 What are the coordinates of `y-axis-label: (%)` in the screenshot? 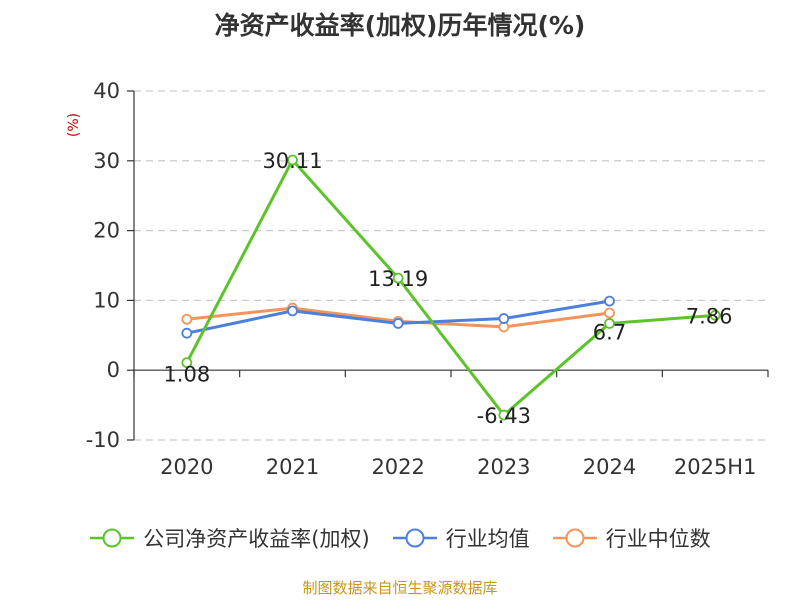 It's located at (74, 125).